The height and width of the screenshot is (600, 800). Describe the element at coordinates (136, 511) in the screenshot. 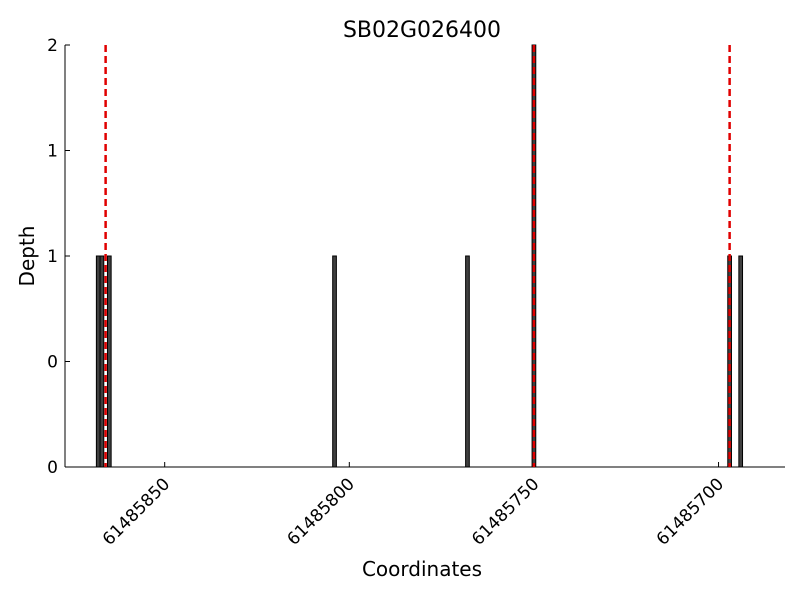

I see `x-tick-label: 61485850` at that location.